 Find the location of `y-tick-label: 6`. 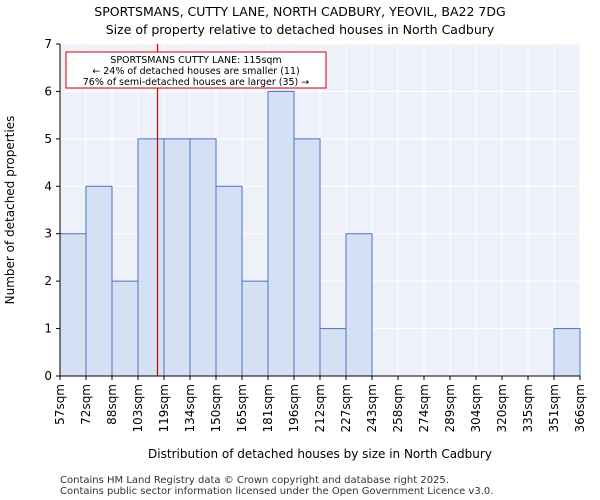

y-tick-label: 6 is located at coordinates (48, 91).